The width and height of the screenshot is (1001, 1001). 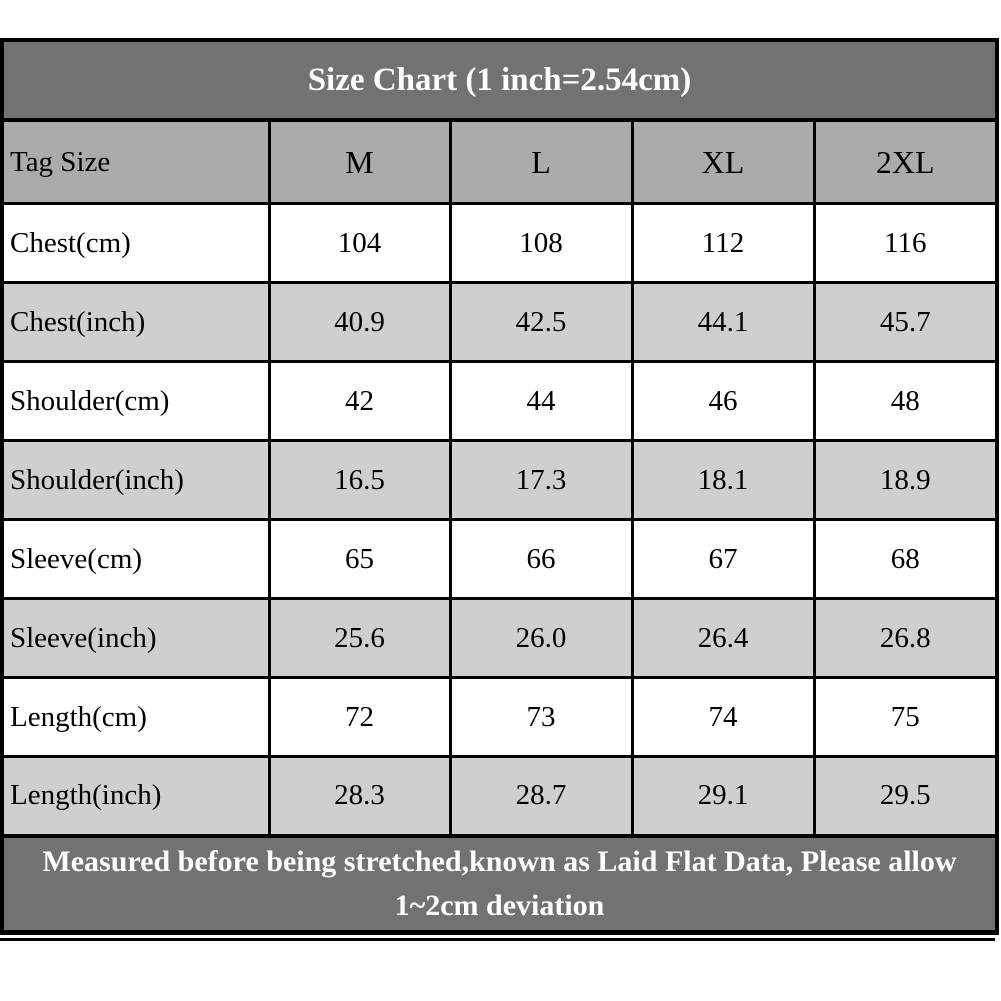 What do you see at coordinates (541, 161) in the screenshot?
I see `column-header-size-l: L` at bounding box center [541, 161].